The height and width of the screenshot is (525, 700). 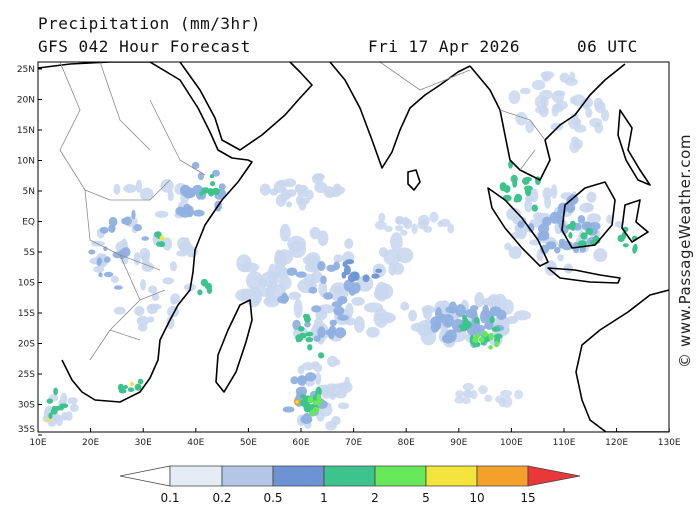 I want to click on lon-tick-label: 30E, so click(x=143, y=443).